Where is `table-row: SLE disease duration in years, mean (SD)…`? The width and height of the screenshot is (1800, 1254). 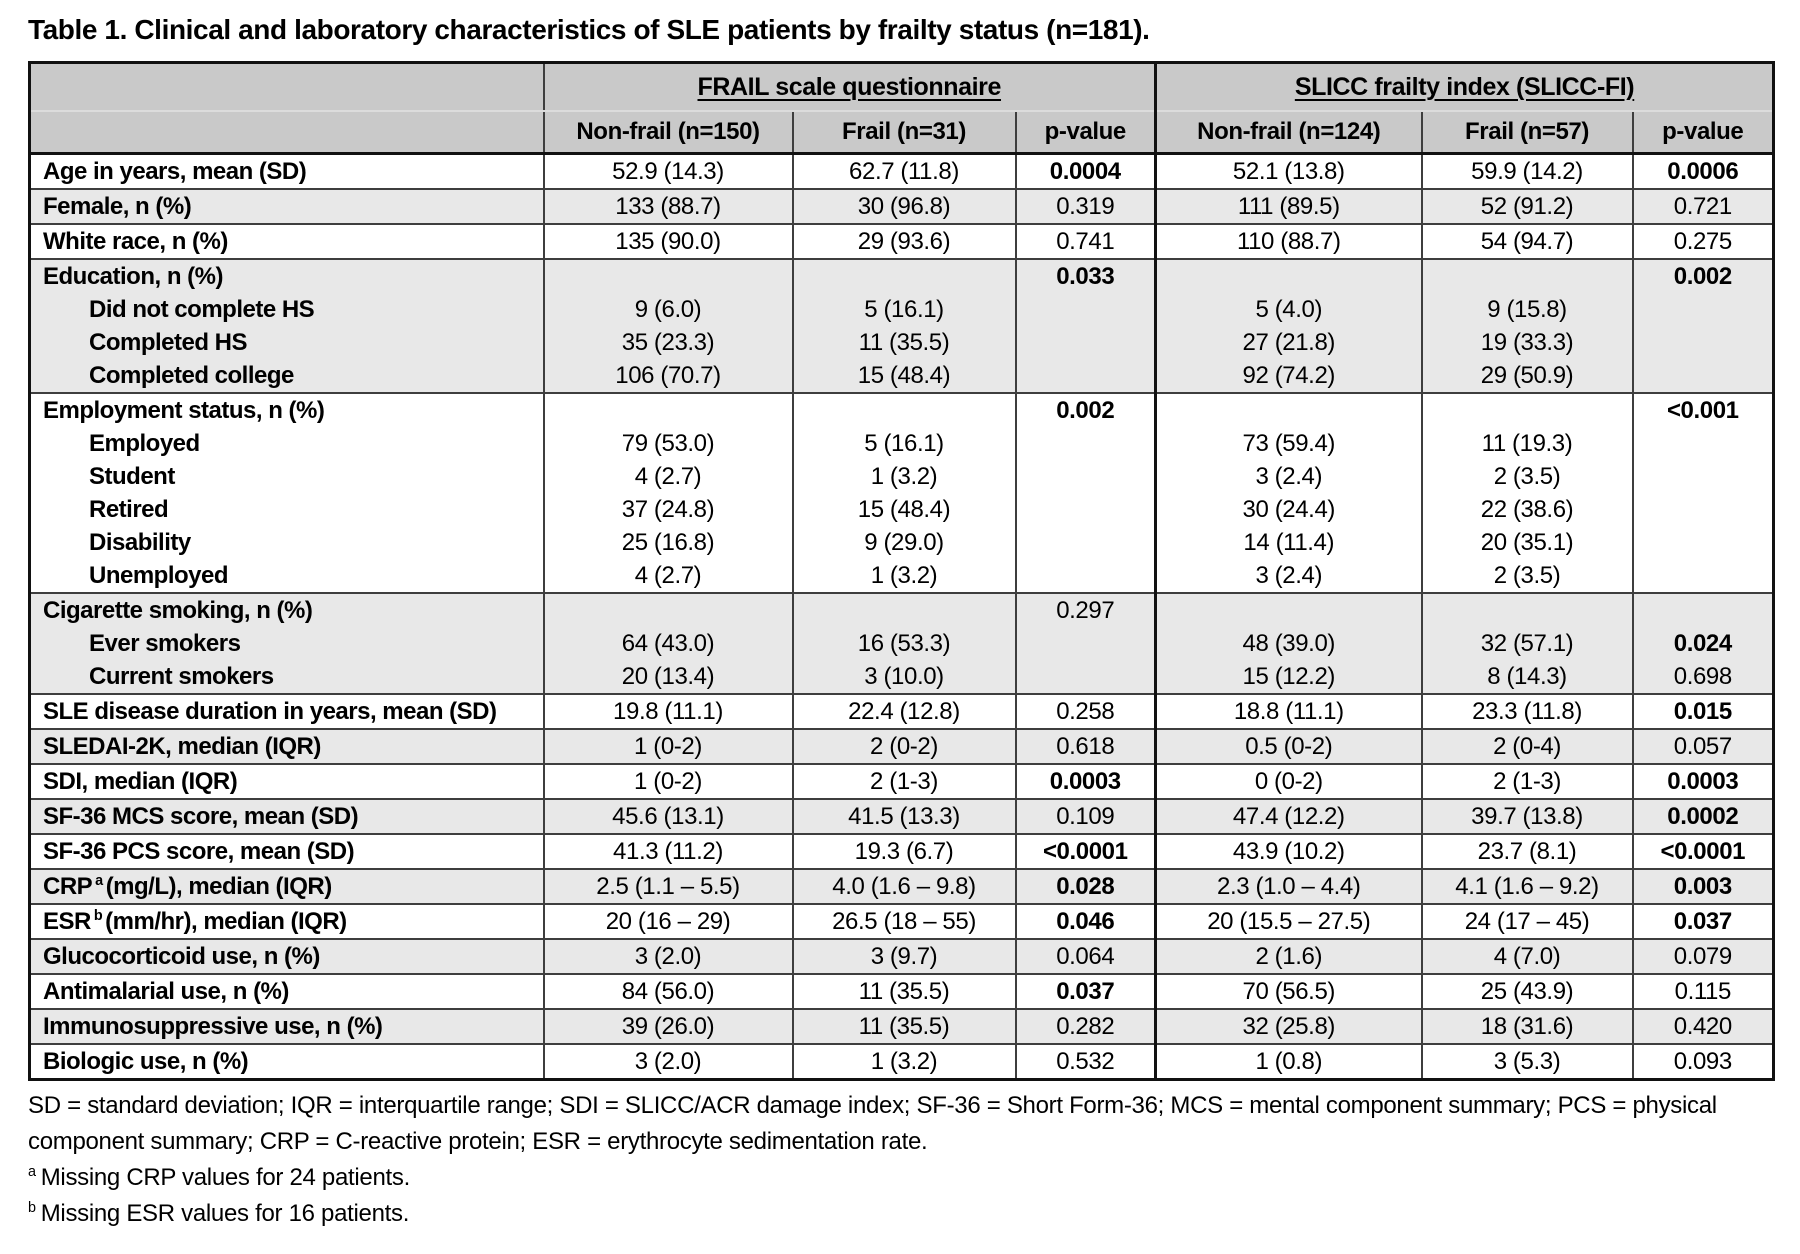 table-row: SLE disease duration in years, mean (SD)… is located at coordinates (901, 711).